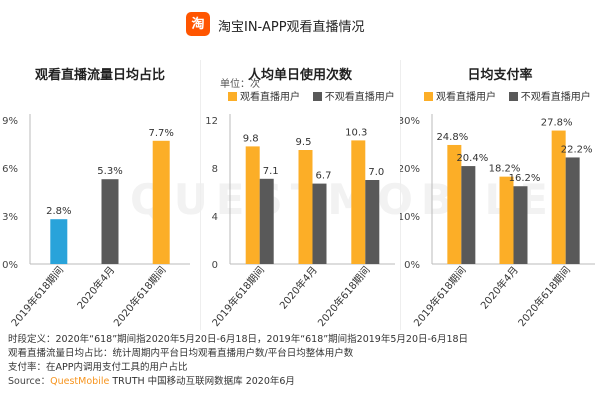 This screenshot has width=600, height=400. I want to click on y-tick-label: 10%, so click(410, 217).